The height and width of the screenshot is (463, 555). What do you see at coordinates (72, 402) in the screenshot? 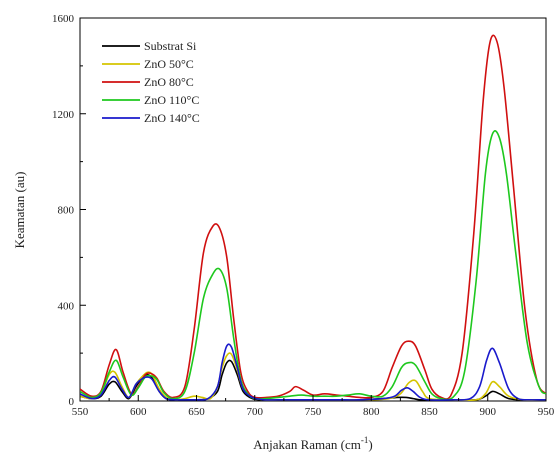
I see `y-tick-label: 0` at bounding box center [72, 402].